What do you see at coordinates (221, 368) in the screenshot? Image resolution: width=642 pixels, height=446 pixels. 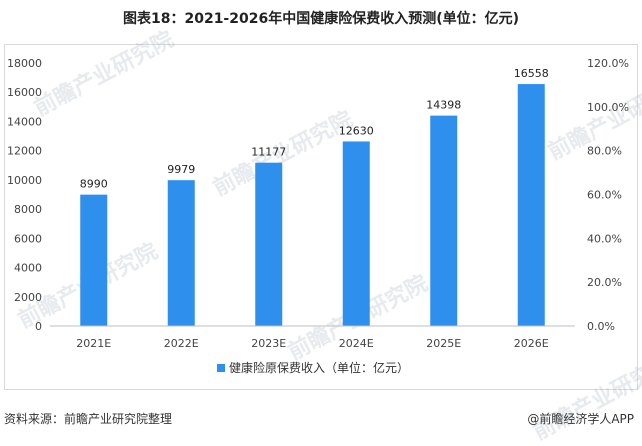 I see `legend-swatch` at bounding box center [221, 368].